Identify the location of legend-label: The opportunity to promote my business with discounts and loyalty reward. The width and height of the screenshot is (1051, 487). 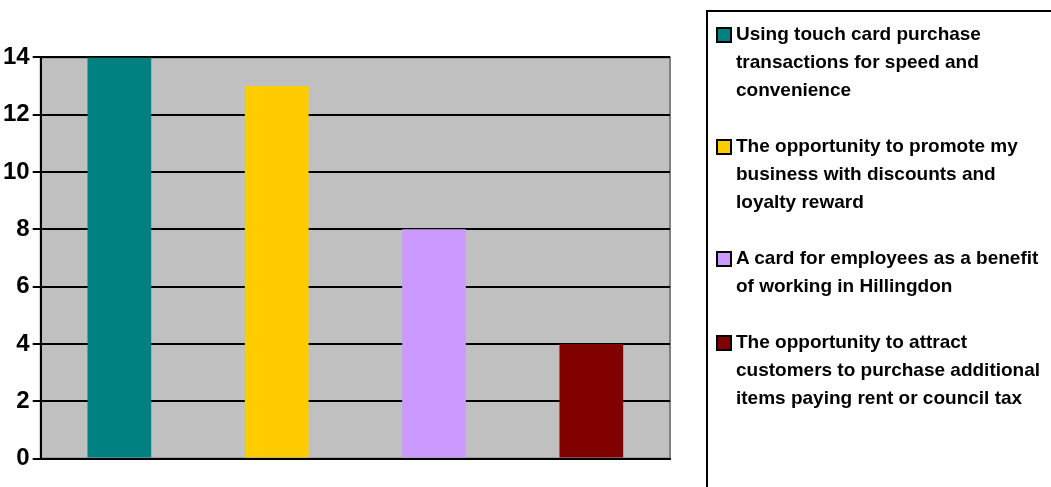
(877, 174).